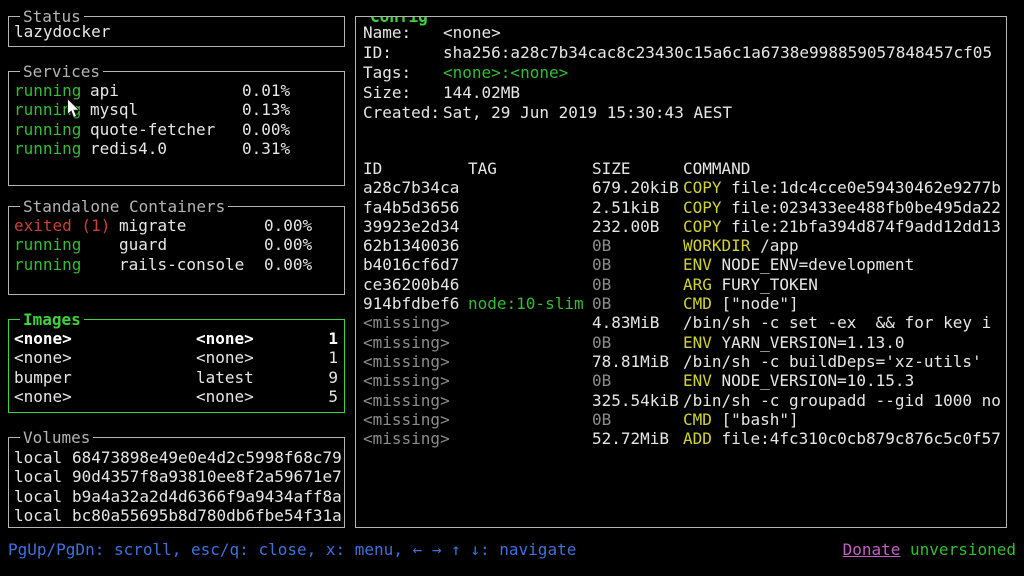  Describe the element at coordinates (178, 264) in the screenshot. I see `container-row-rails-console: running rails-console 0.00%` at that location.